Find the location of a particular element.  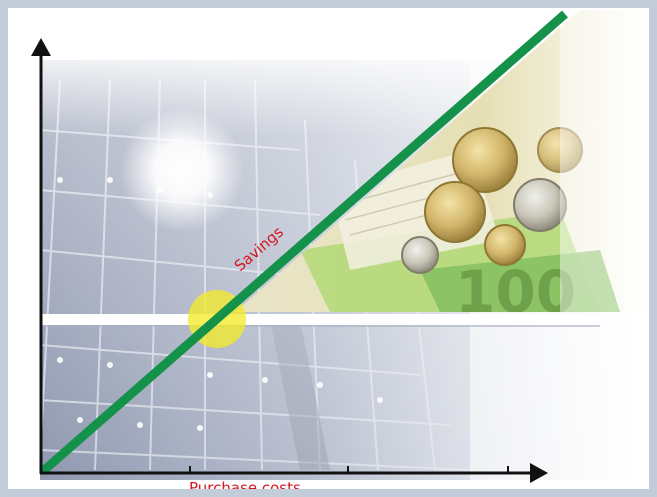

y-axis-arrow is located at coordinates (41, 47).